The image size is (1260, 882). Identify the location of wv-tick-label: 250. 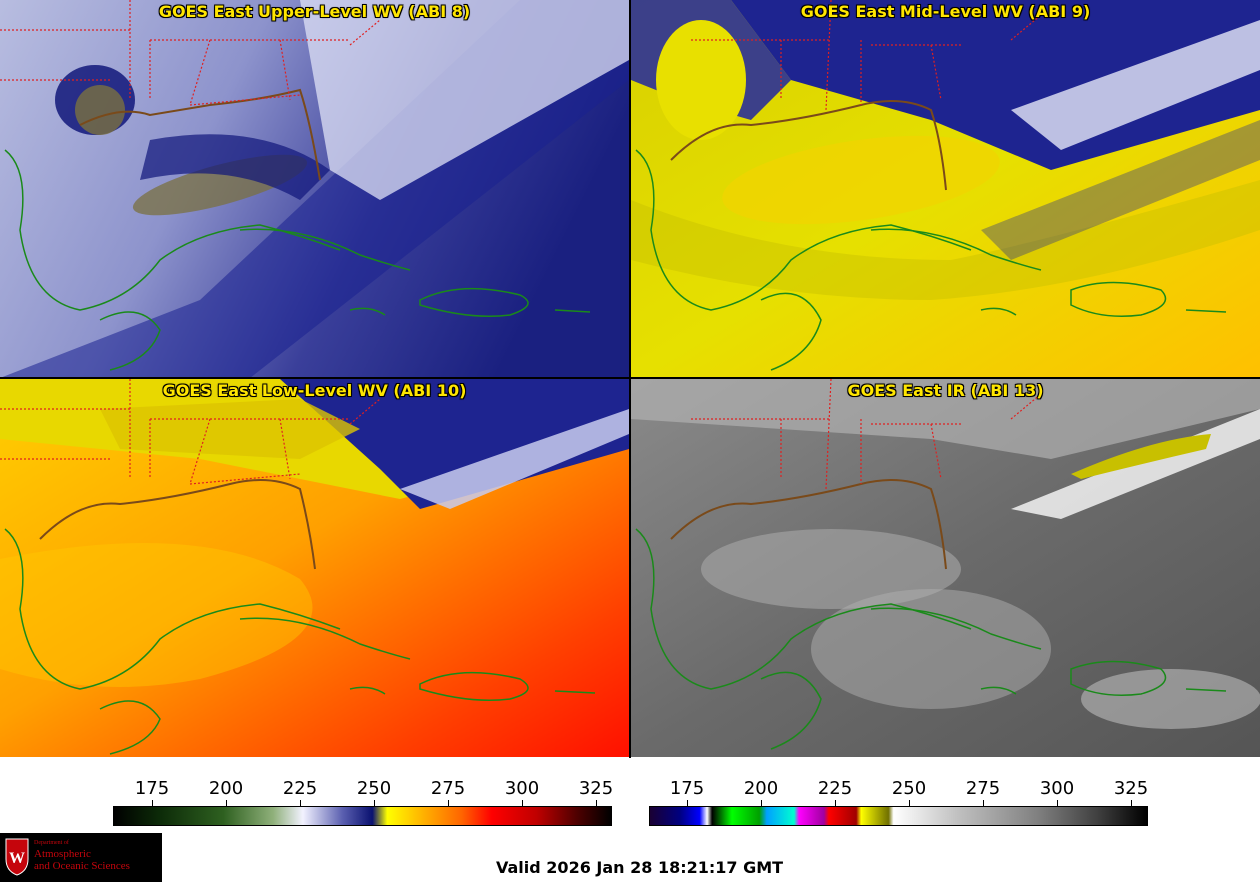
(374, 788).